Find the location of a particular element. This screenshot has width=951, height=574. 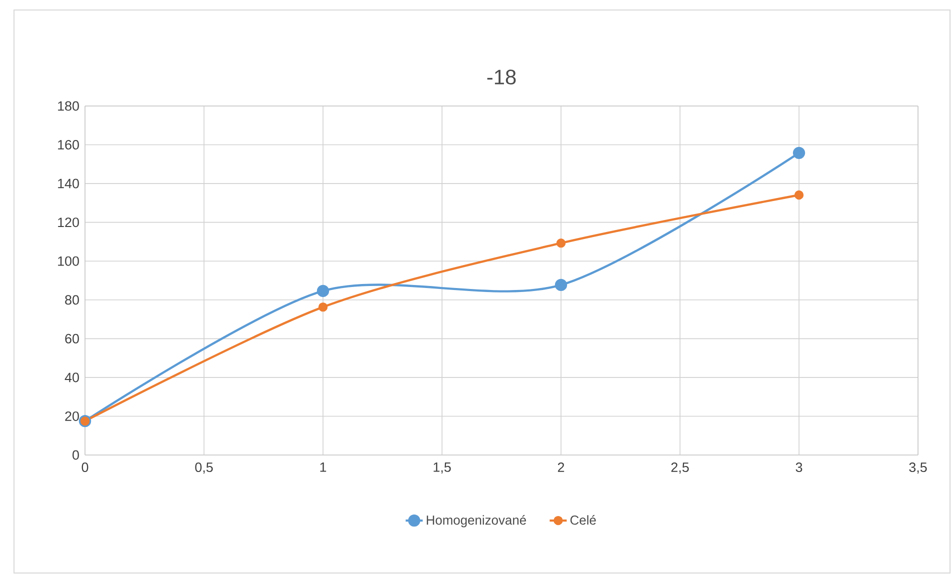

y-tick-label: 140 is located at coordinates (68, 183).